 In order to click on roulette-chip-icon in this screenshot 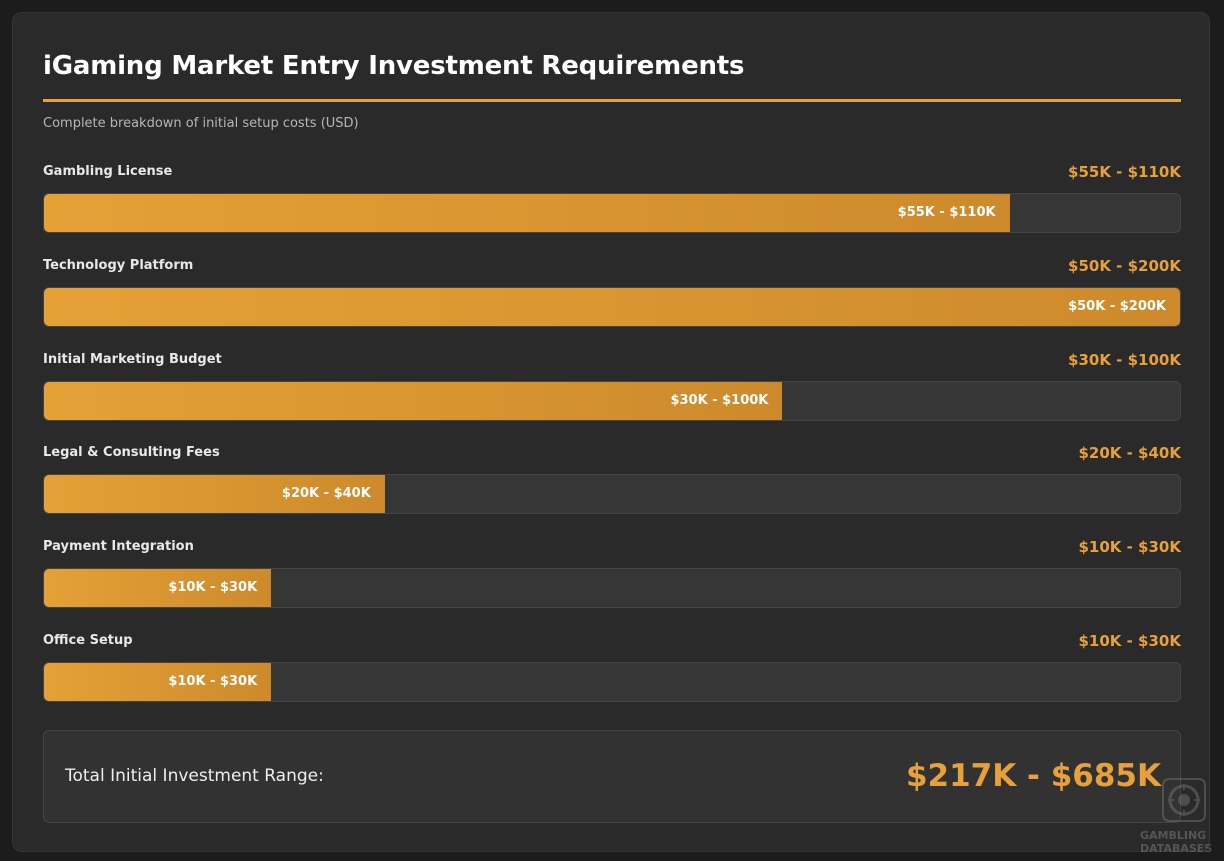, I will do `click(1184, 800)`.